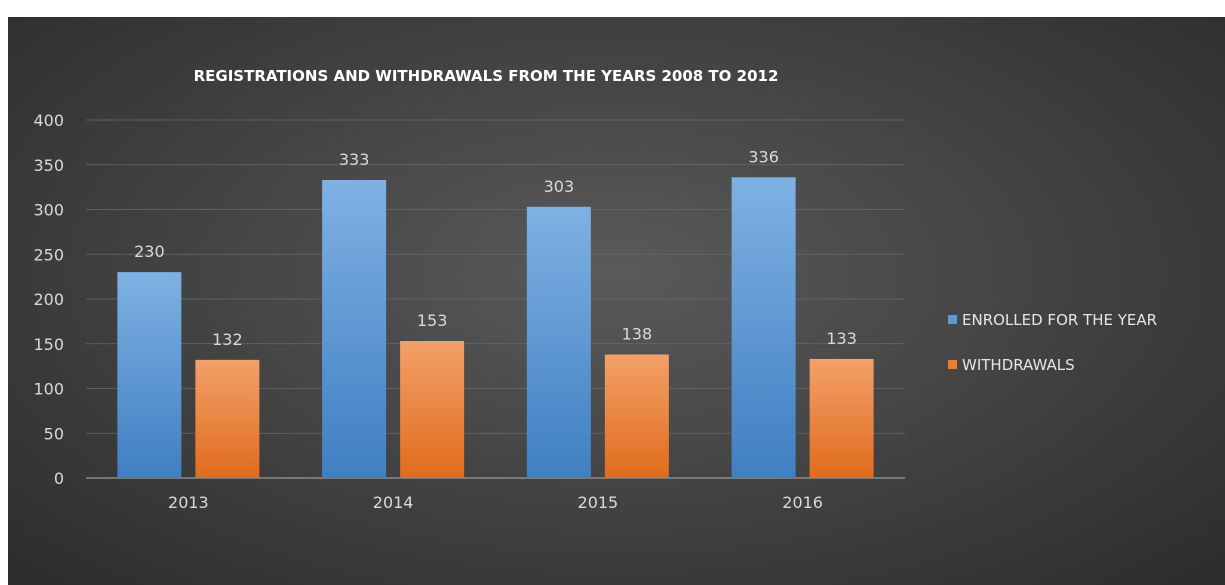  What do you see at coordinates (48, 210) in the screenshot?
I see `y-tick-label: 300` at bounding box center [48, 210].